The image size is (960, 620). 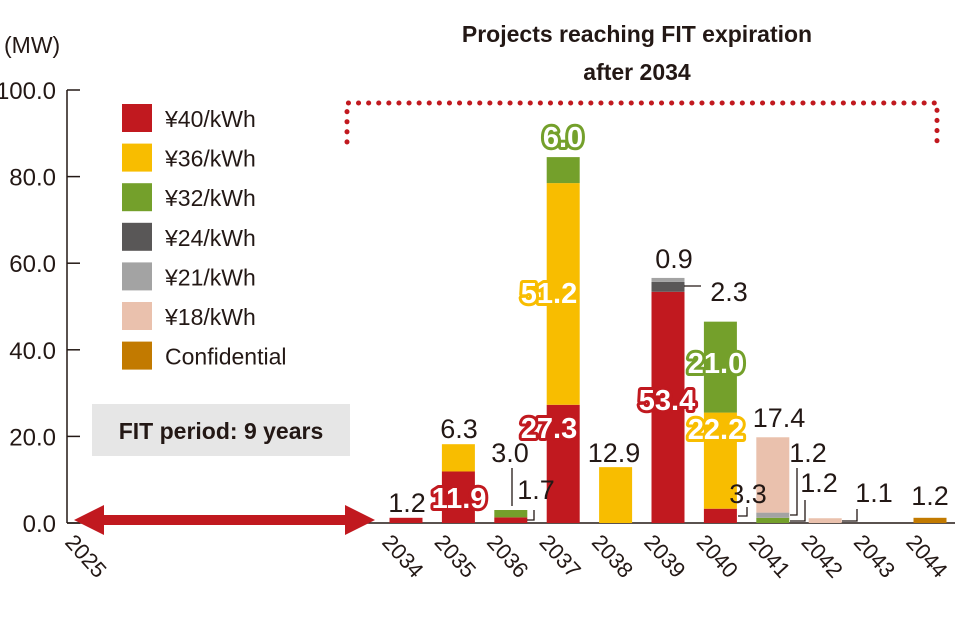 I want to click on x-tick-label: 2043, so click(x=874, y=556).